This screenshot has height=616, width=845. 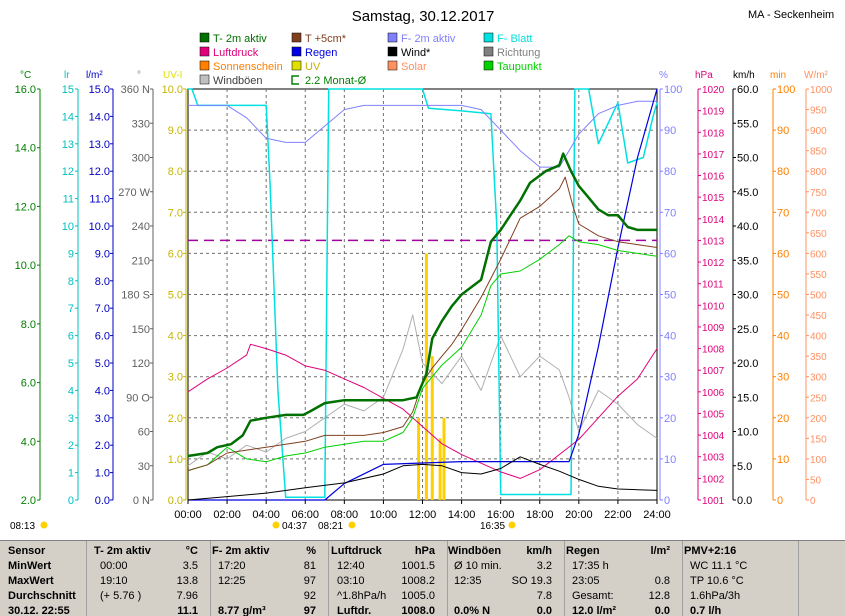 What do you see at coordinates (326, 39) in the screenshot?
I see `legend-label: T +5cm*` at bounding box center [326, 39].